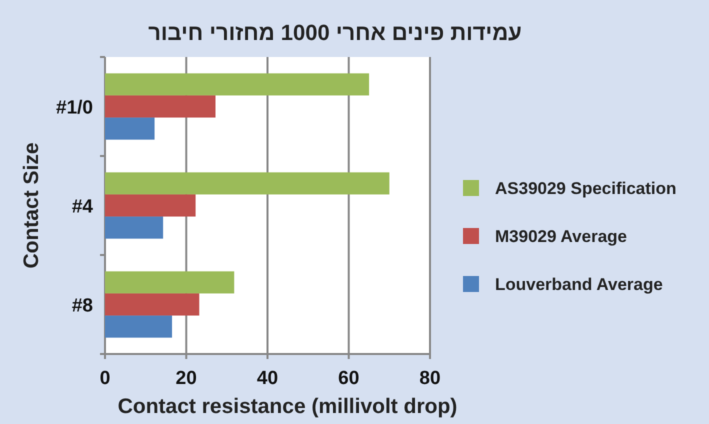  Describe the element at coordinates (579, 284) in the screenshot. I see `legend-label: Louverband Average` at that location.